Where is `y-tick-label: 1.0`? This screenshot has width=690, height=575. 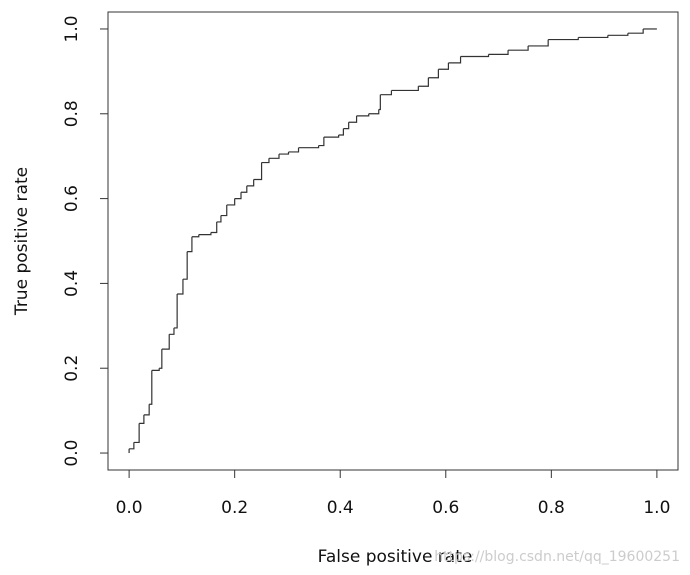 y-tick-label: 1.0 is located at coordinates (72, 28).